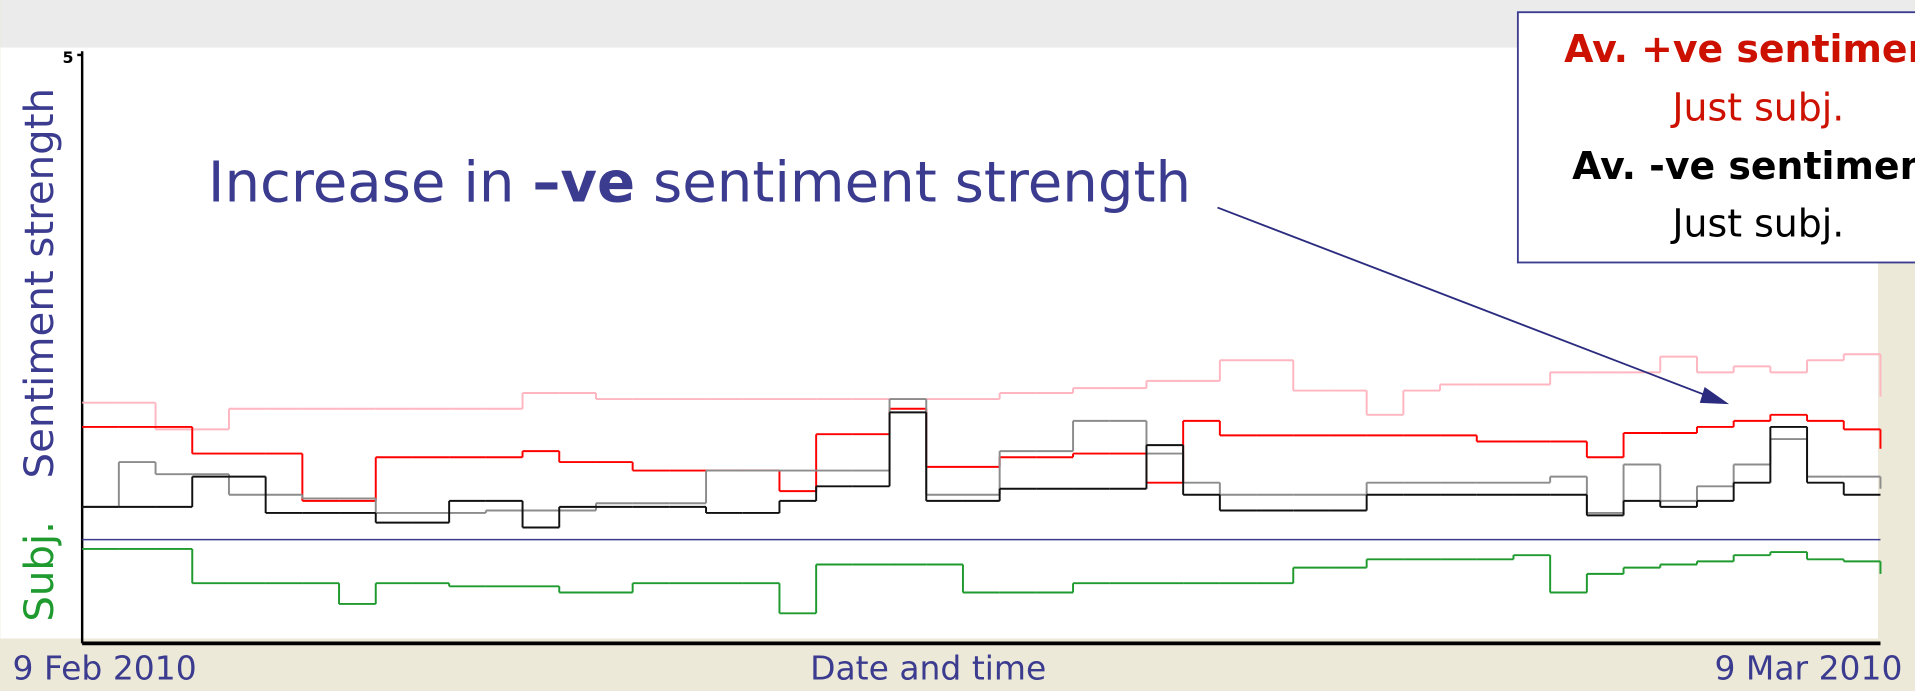 The height and width of the screenshot is (691, 1915). I want to click on legend-entry: Av. +ve sentiment, so click(1739, 49).